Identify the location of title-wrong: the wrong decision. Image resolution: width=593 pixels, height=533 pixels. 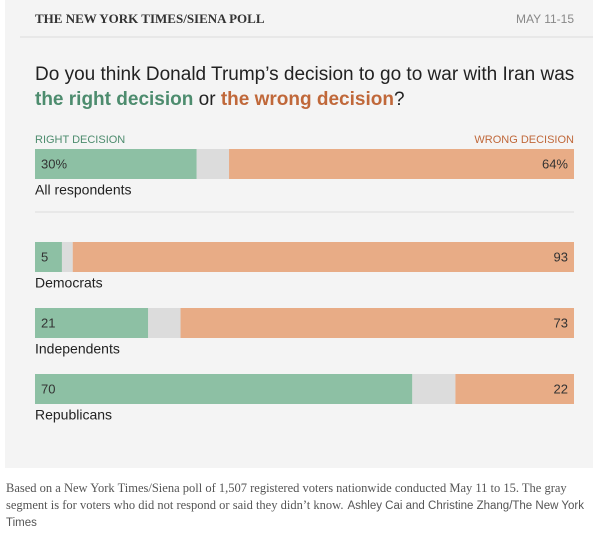
(307, 99).